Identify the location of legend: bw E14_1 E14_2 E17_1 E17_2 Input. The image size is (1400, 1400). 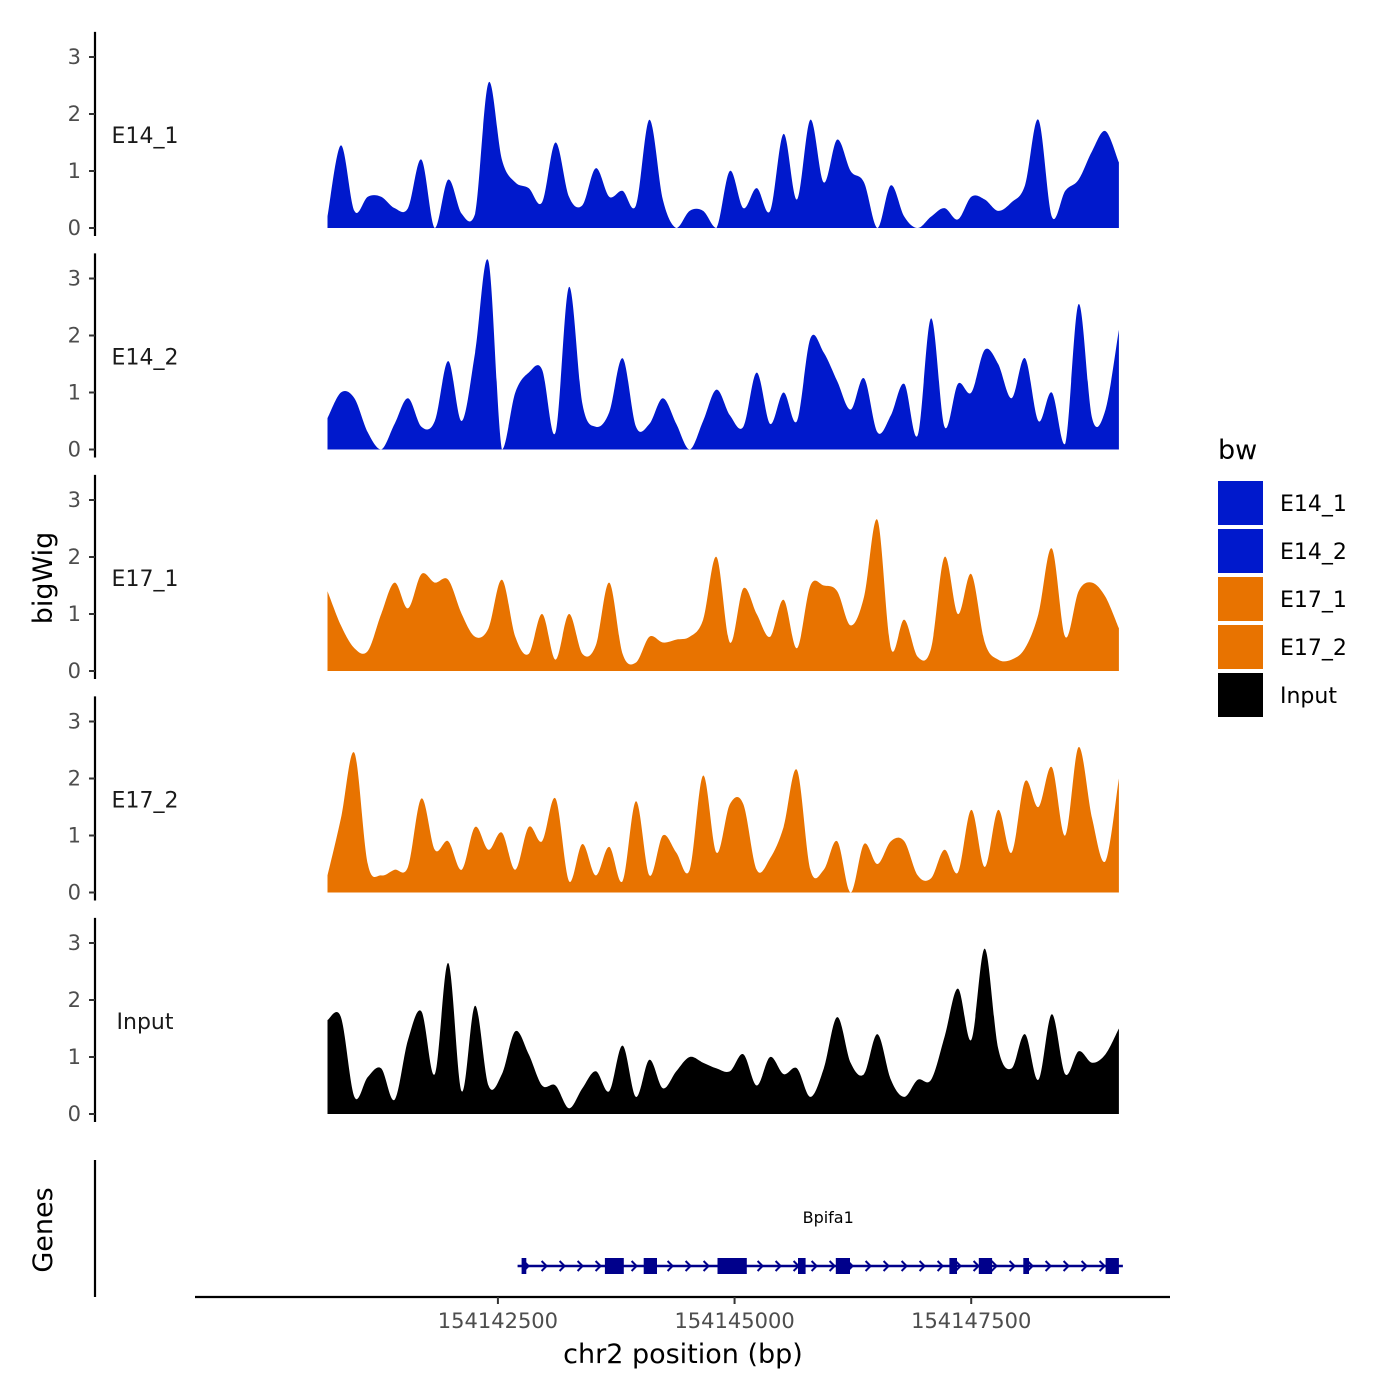
(1282, 576).